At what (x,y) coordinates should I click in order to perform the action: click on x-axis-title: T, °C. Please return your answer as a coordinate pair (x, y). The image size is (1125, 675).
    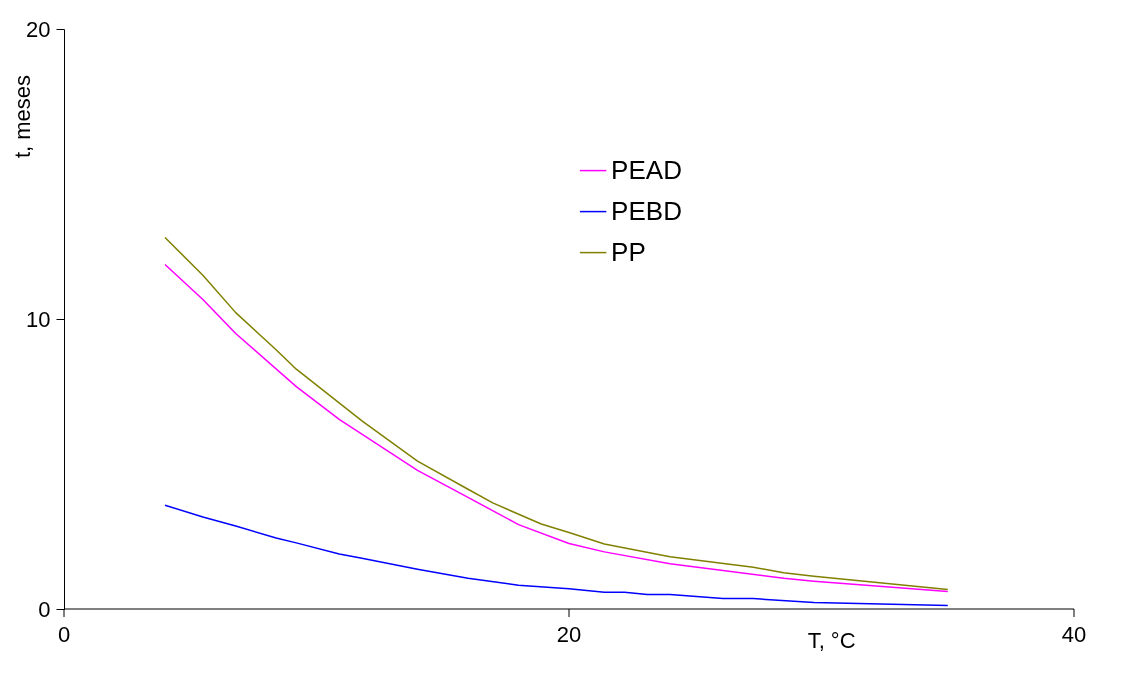
    Looking at the image, I should click on (831, 640).